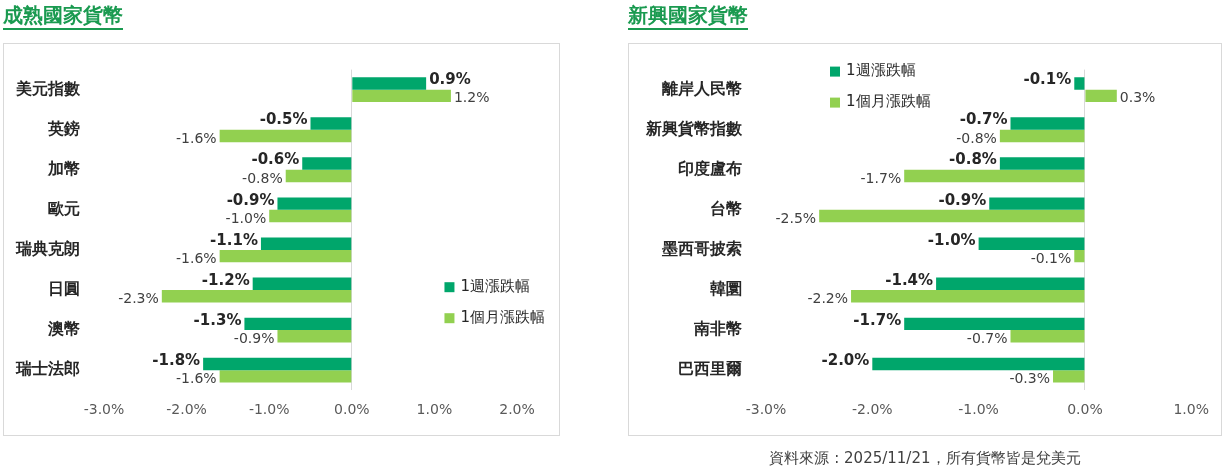 This screenshot has height=470, width=1224. I want to click on data-label: 0.3%, so click(1137, 97).